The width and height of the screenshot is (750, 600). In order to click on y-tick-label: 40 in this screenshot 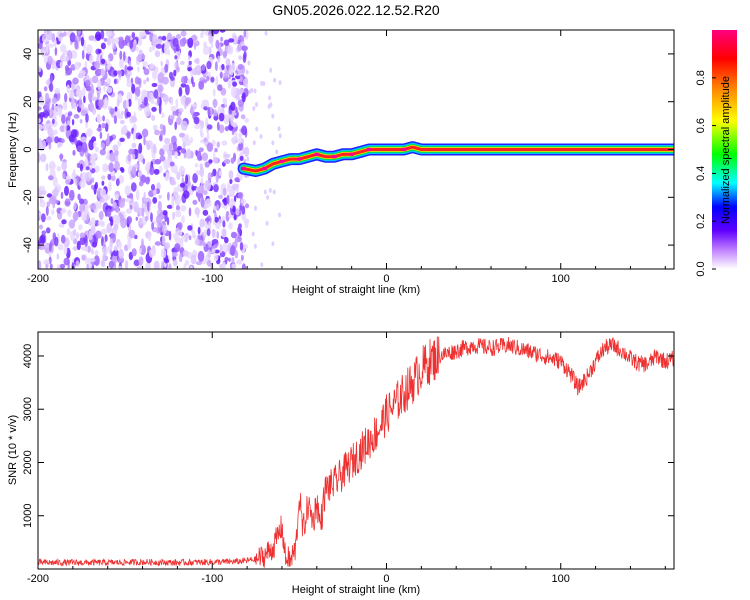, I will do `click(28, 54)`.